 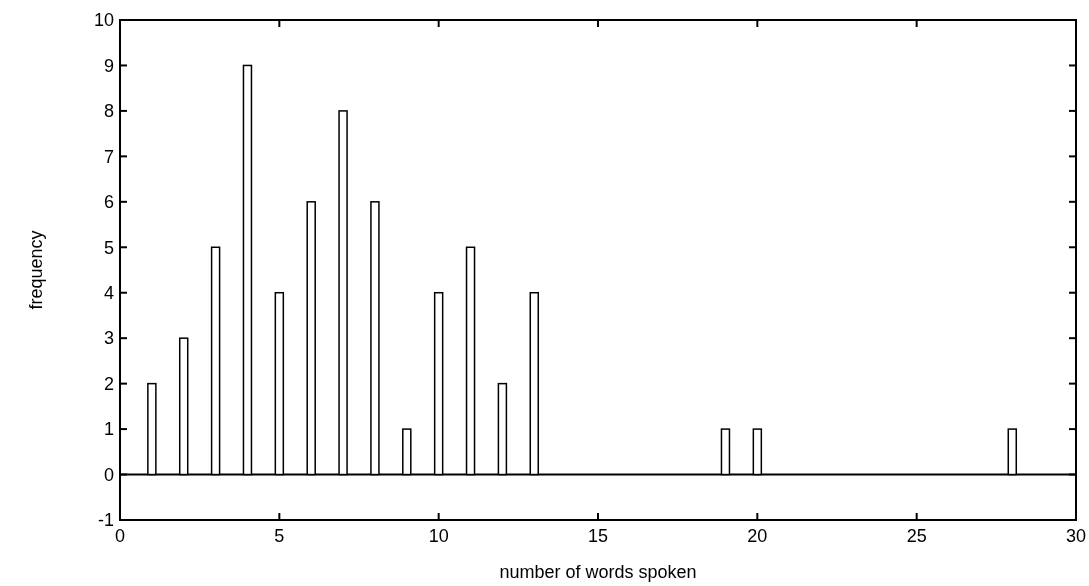 What do you see at coordinates (108, 474) in the screenshot?
I see `y-tick-label: 0` at bounding box center [108, 474].